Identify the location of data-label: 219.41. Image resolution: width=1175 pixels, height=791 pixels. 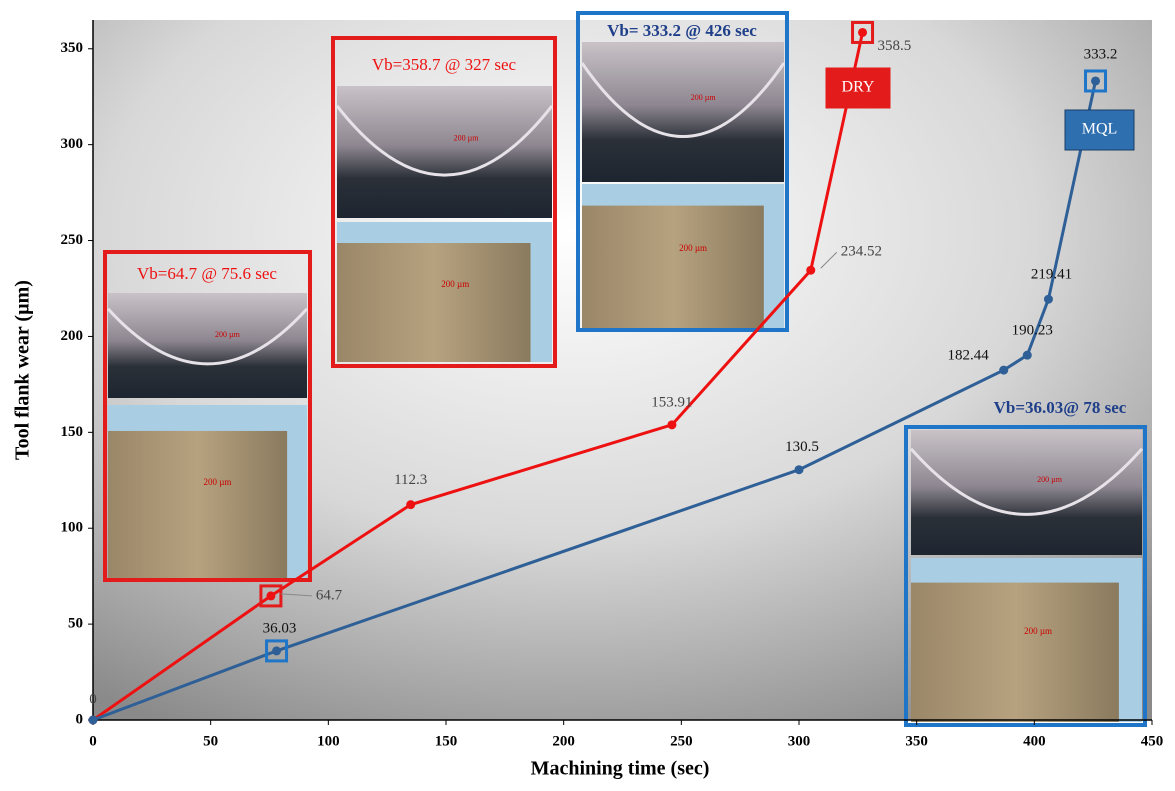
(1051, 275).